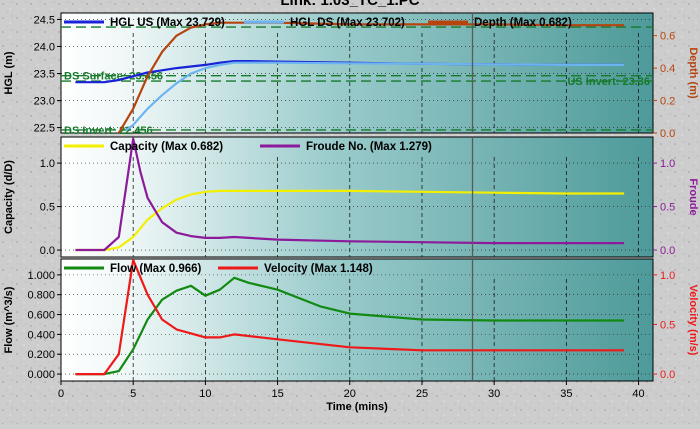  Describe the element at coordinates (205, 394) in the screenshot. I see `x-tick-label: 10` at that location.